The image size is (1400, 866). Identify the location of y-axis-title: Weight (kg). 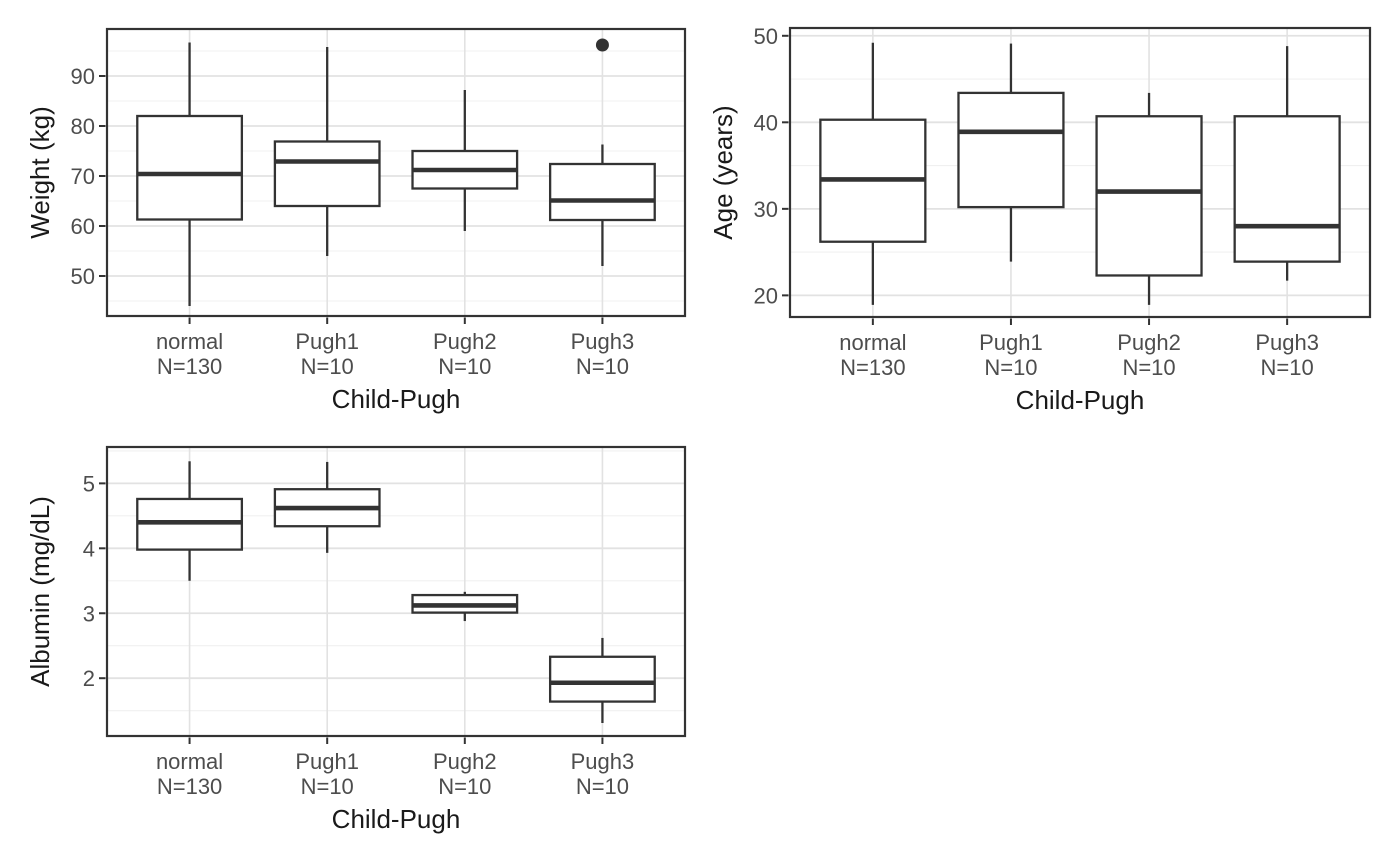
(40, 172).